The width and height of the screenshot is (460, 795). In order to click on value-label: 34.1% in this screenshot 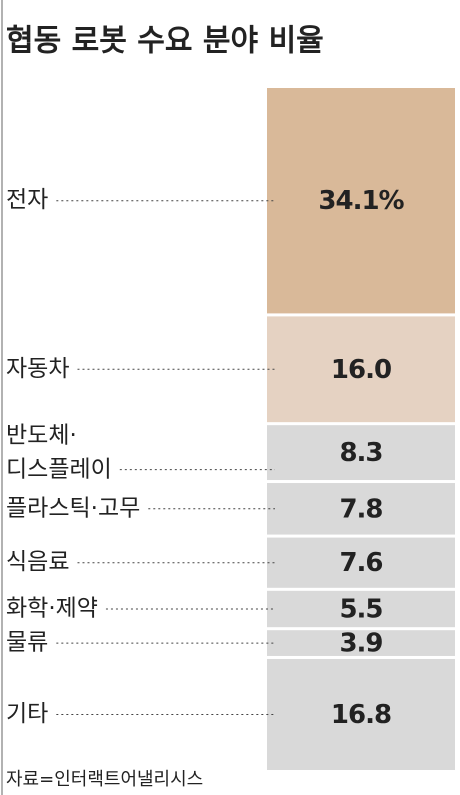, I will do `click(361, 201)`.